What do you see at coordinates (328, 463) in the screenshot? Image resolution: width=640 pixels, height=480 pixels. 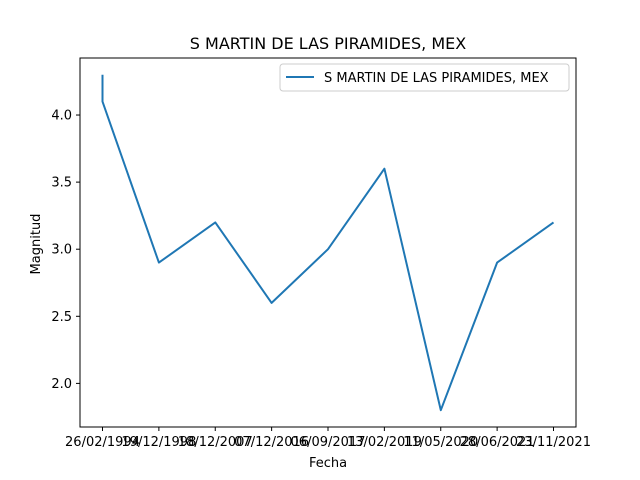 I see `x-axis-label: Fecha` at bounding box center [328, 463].